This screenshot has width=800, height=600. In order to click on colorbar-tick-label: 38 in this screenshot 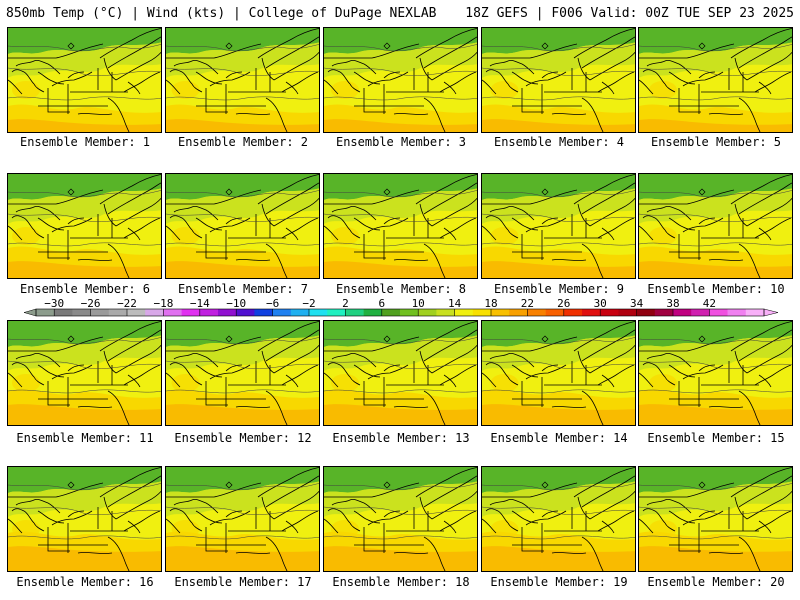, I will do `click(673, 303)`.